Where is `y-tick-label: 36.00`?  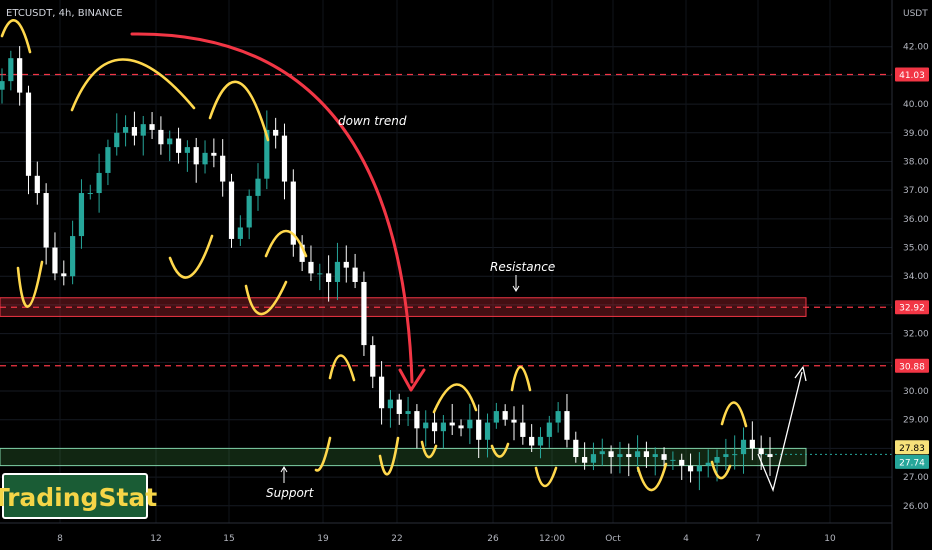
y-tick-label: 36.00 is located at coordinates (916, 220).